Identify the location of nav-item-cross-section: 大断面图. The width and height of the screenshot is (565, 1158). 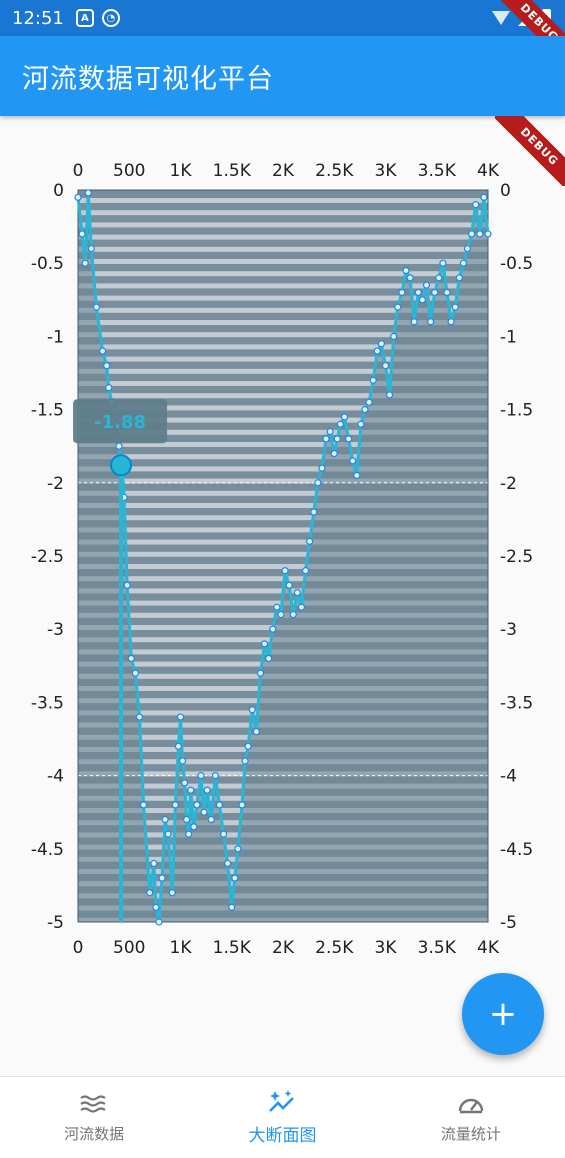
(282, 1117).